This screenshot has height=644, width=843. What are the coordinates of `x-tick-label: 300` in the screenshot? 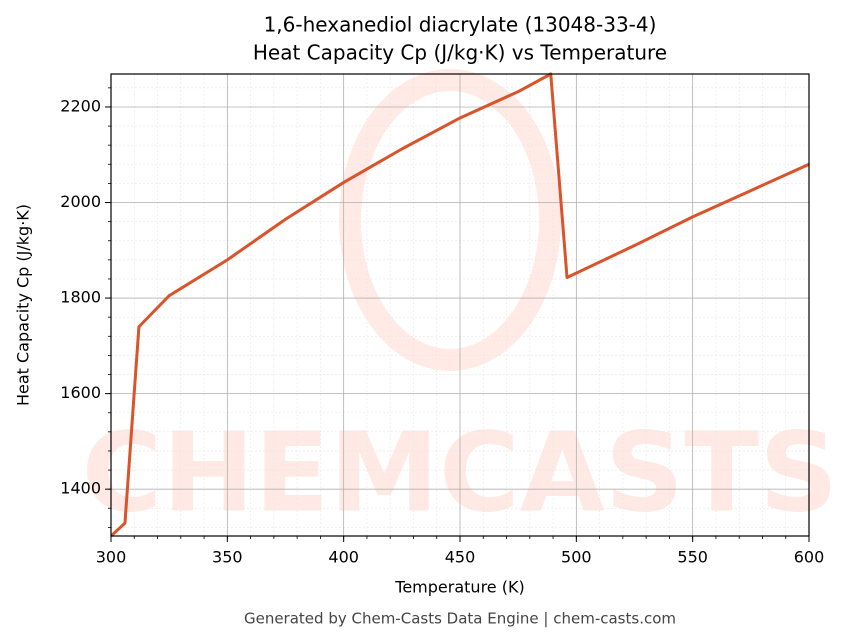 It's located at (111, 557).